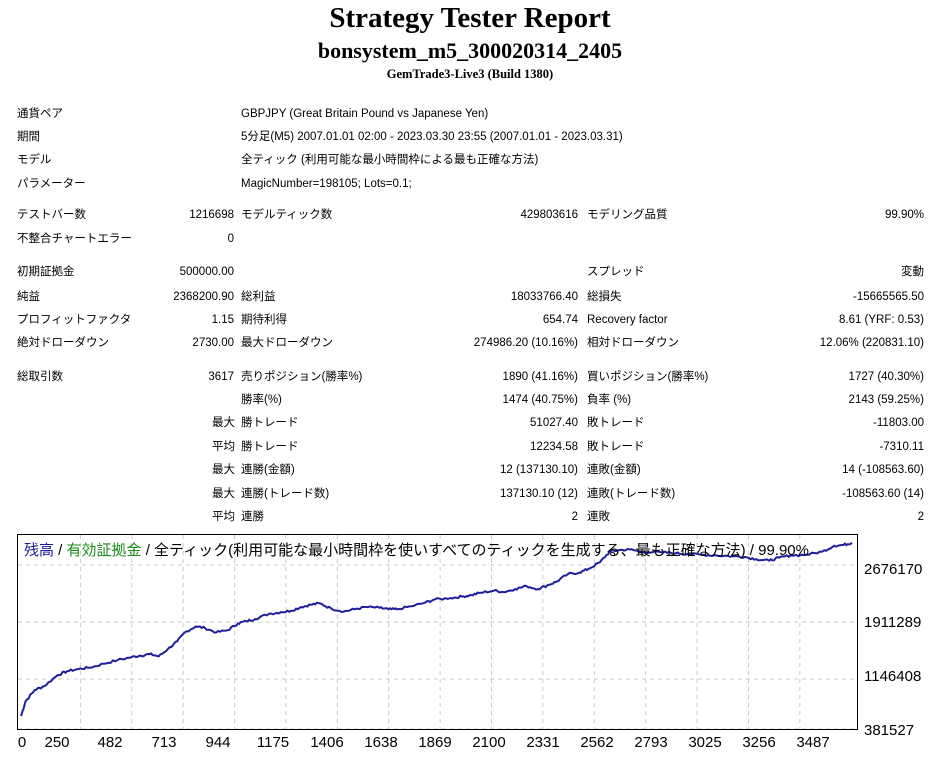 The width and height of the screenshot is (940, 761). Describe the element at coordinates (268, 470) in the screenshot. I see `stat-label-max-consec-wins: 連勝(金額)` at that location.